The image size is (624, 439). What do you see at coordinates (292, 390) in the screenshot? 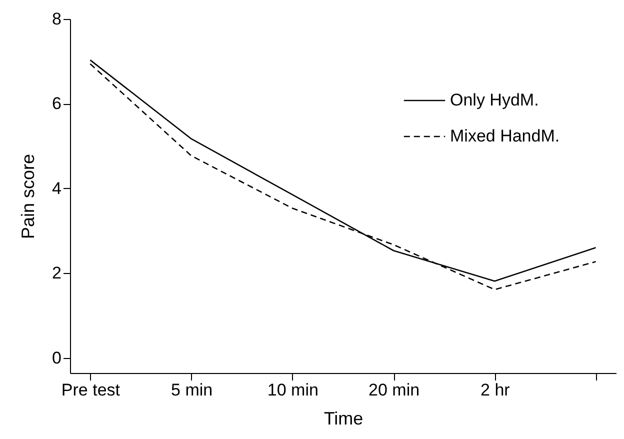
I see `x-tick-label: 10 min` at bounding box center [292, 390].